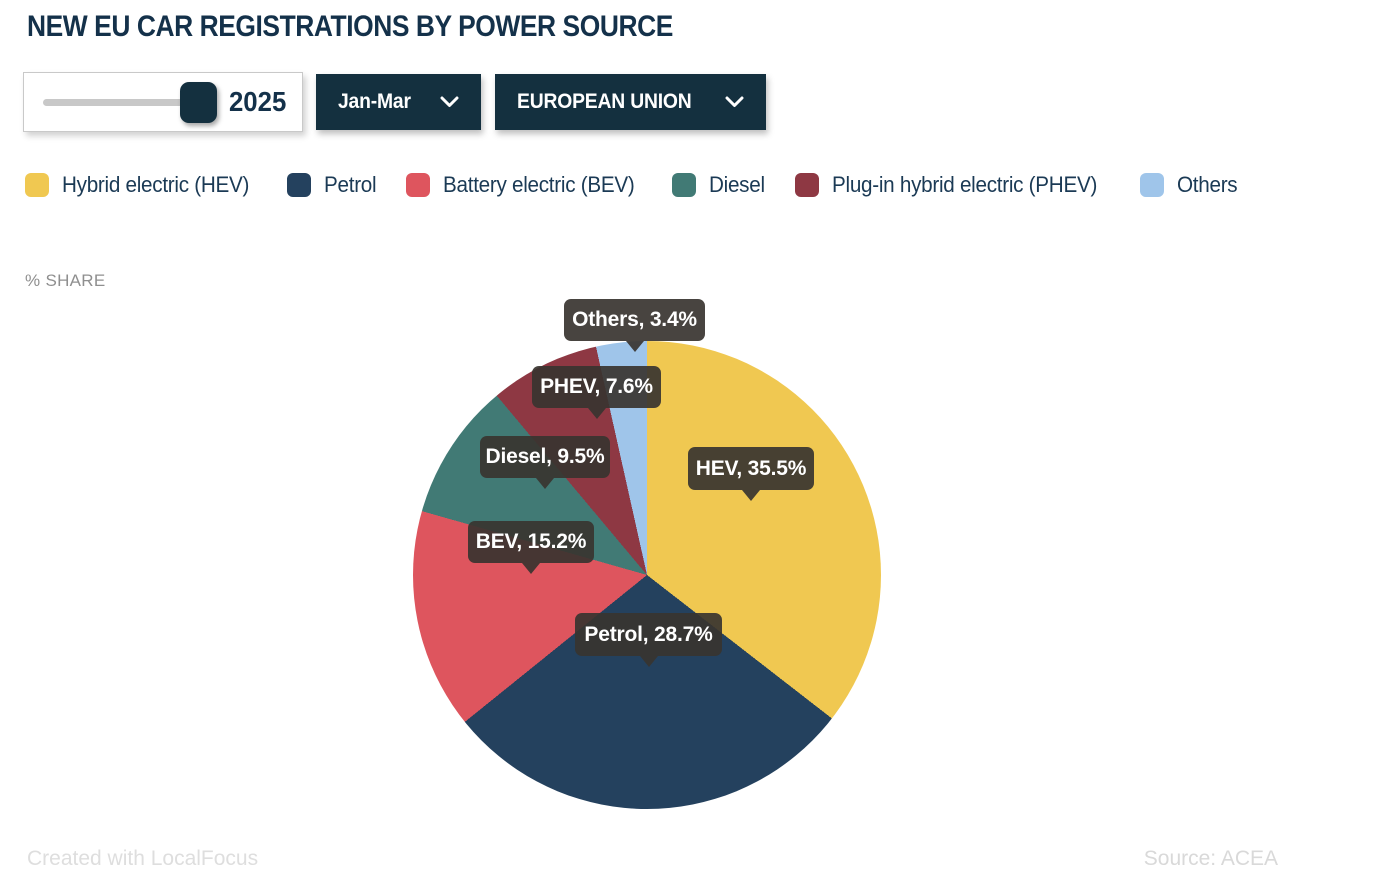 The image size is (1376, 894). I want to click on slice-callout-label: HEV, 35.5%, so click(751, 468).